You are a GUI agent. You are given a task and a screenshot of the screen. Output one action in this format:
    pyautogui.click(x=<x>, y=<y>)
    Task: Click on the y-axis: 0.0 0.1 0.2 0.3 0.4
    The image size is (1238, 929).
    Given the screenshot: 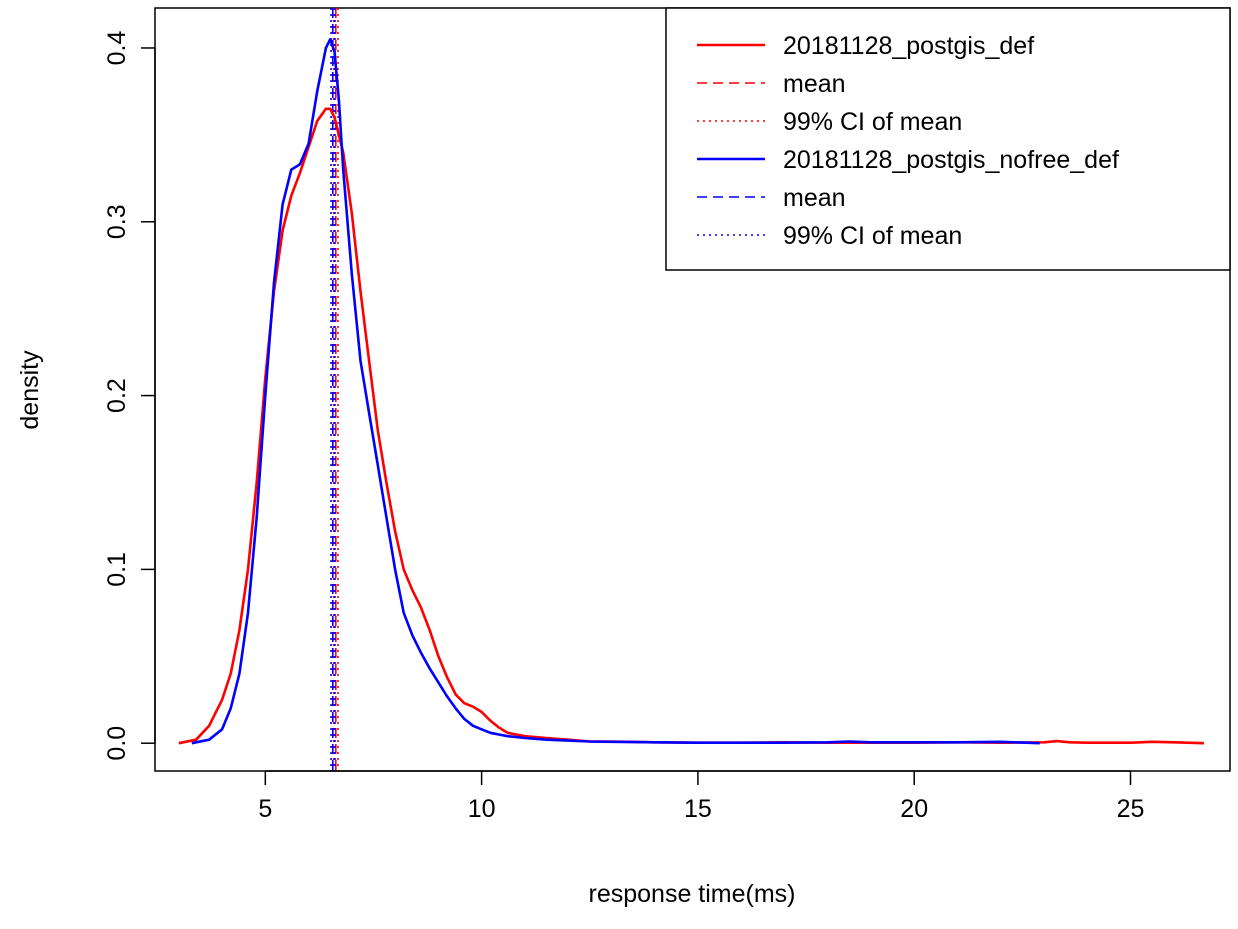 What is the action you would take?
    pyautogui.click(x=129, y=396)
    